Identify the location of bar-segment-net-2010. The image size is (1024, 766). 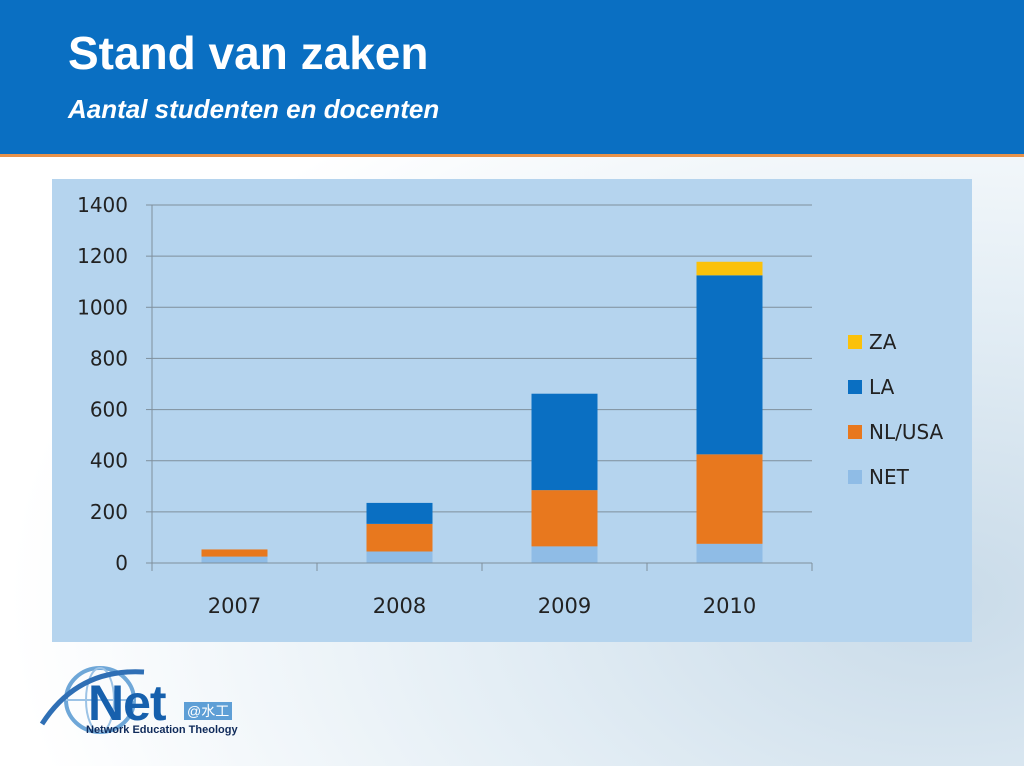
(729, 553).